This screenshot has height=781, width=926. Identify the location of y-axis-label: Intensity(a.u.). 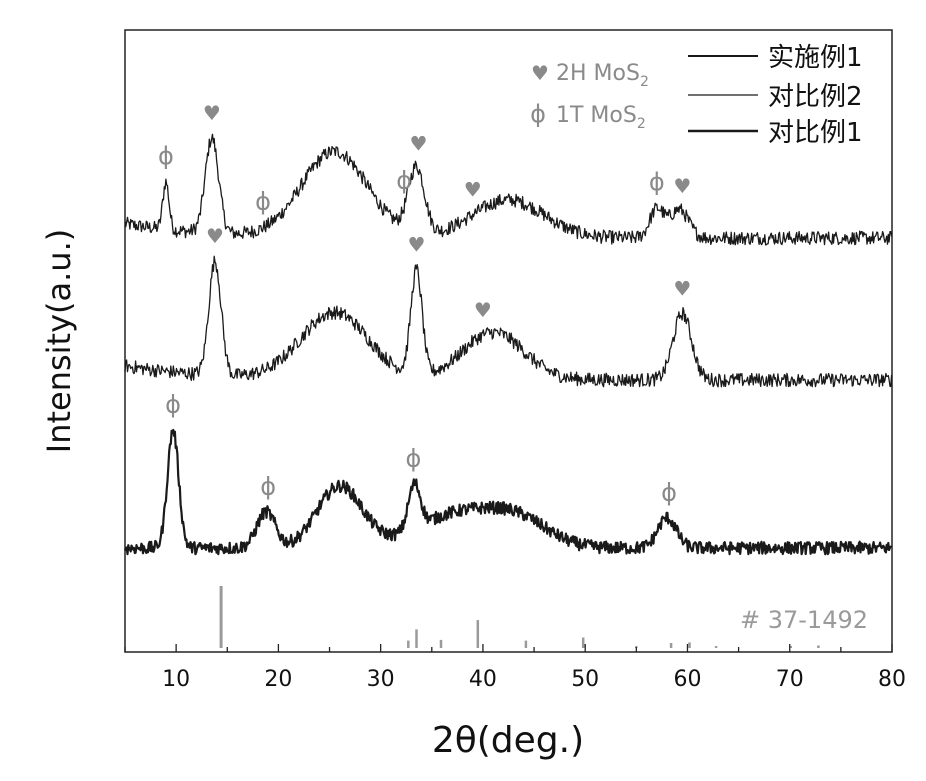
(59, 341).